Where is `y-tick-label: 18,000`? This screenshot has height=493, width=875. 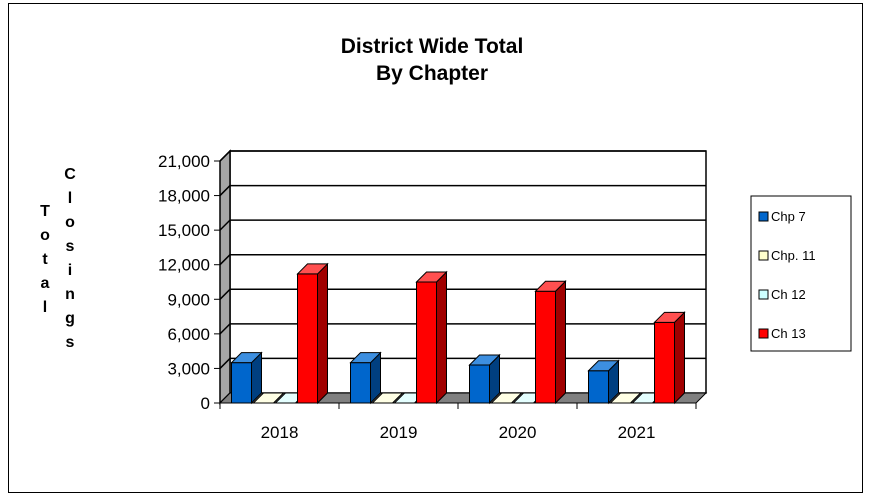
y-tick-label: 18,000 is located at coordinates (184, 196).